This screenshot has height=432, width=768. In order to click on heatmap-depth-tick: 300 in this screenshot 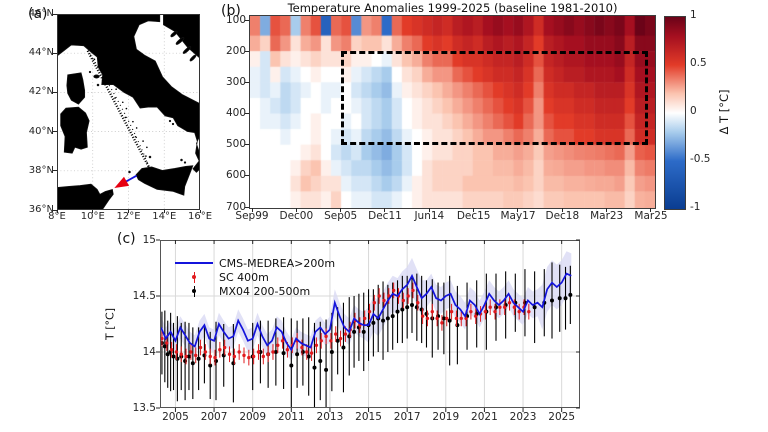, I will do `click(235, 81)`.